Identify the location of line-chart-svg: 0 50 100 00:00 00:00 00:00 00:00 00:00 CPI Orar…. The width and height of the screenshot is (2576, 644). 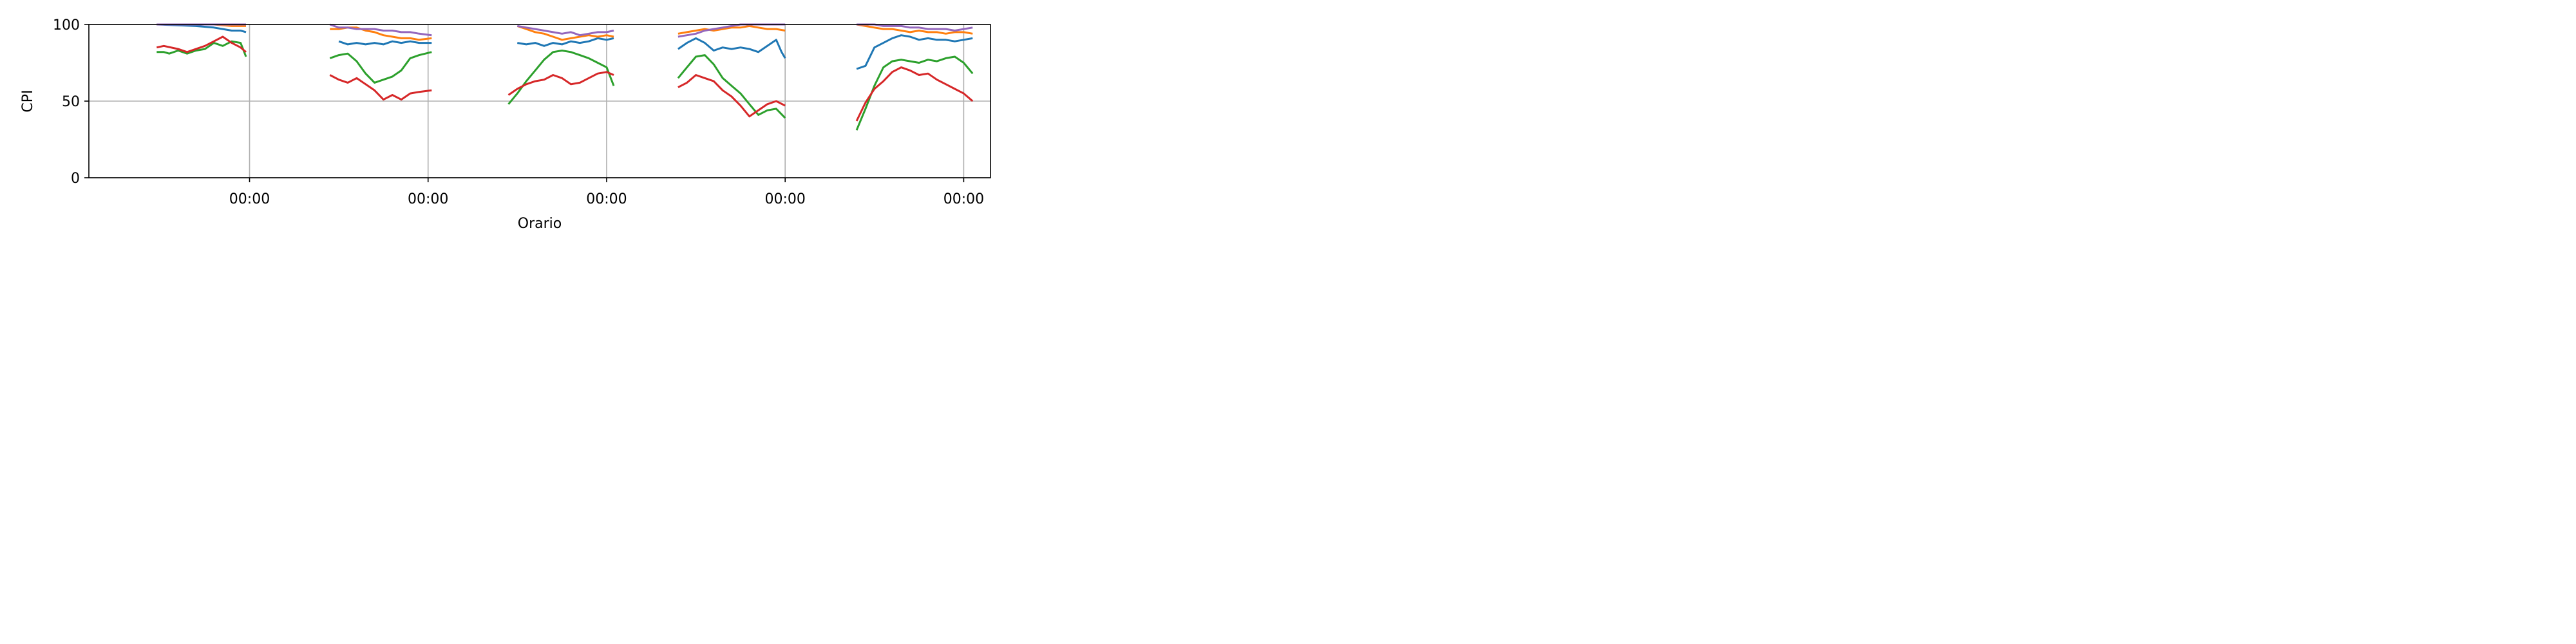
(506, 124).